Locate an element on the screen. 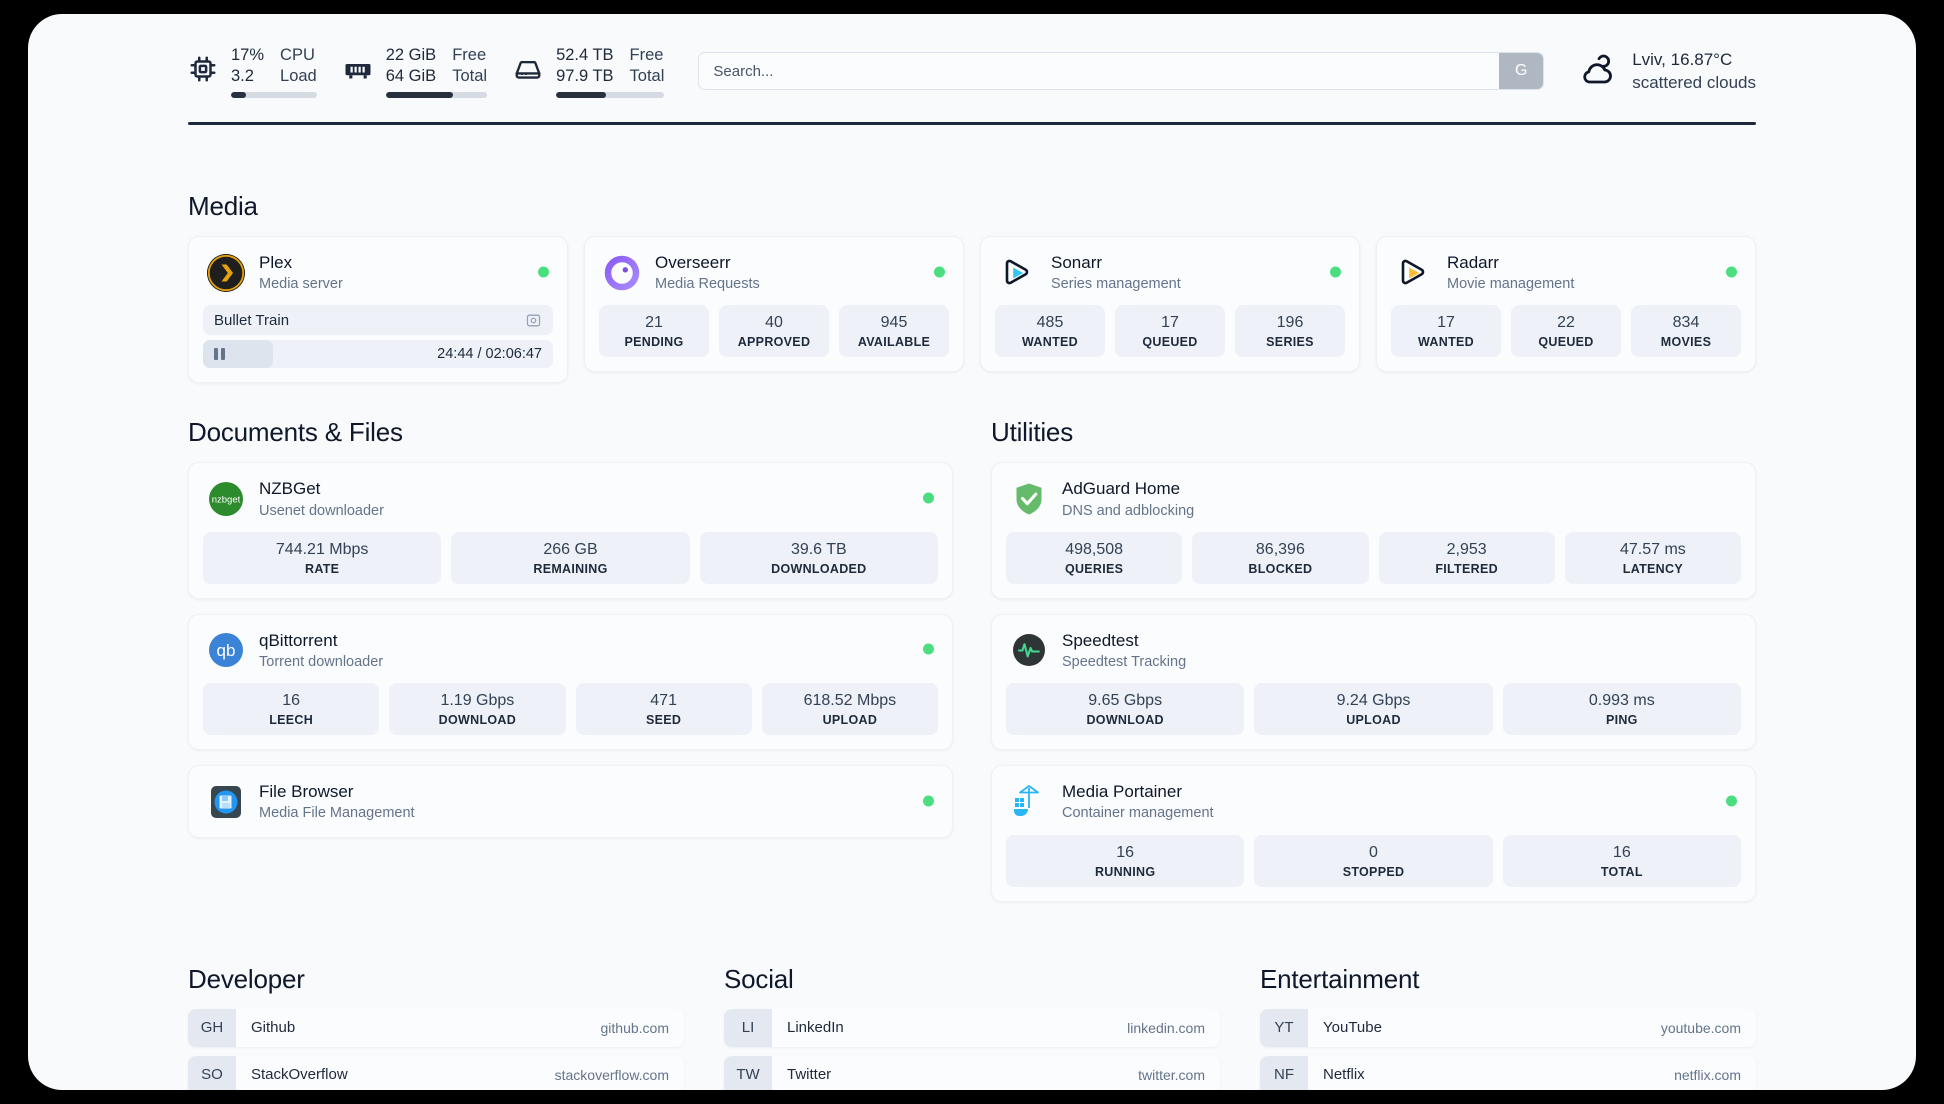 The width and height of the screenshot is (1944, 1104). stat-label: SEED is located at coordinates (664, 720).